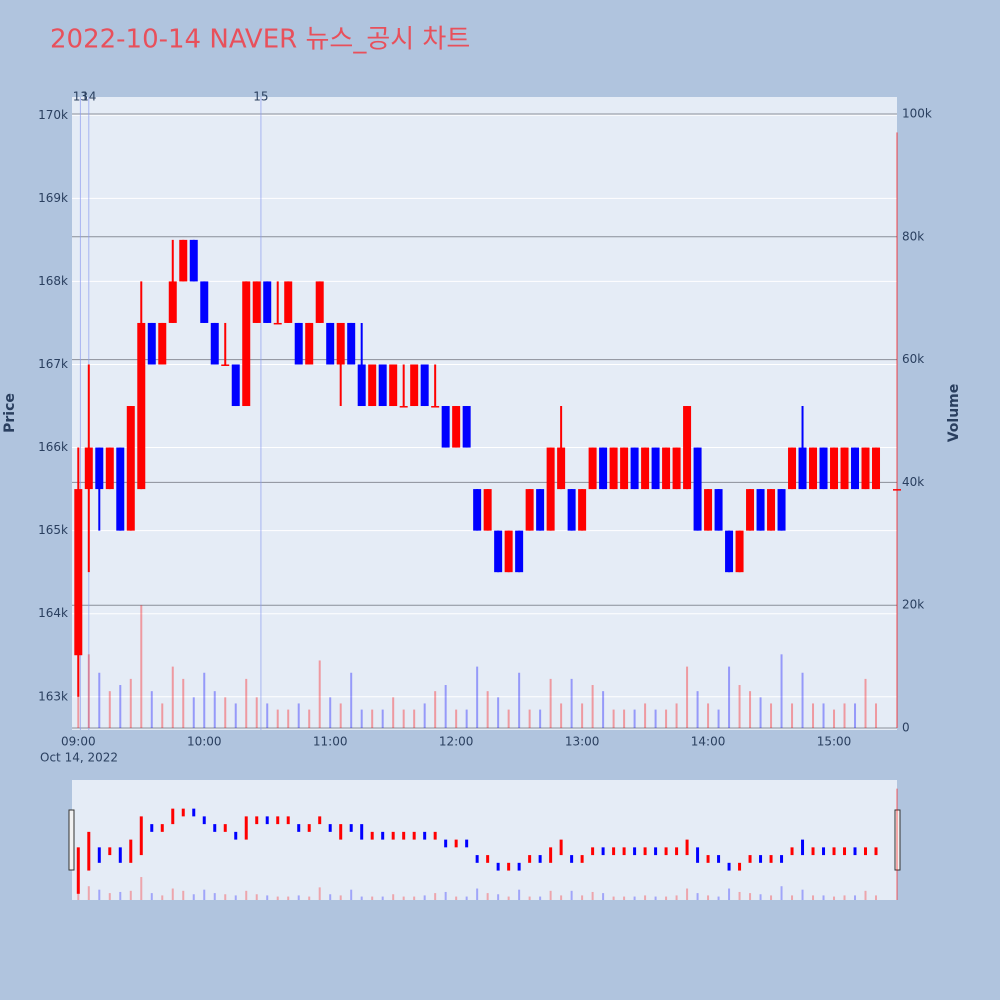 This screenshot has width=1000, height=1000. What do you see at coordinates (456, 742) in the screenshot?
I see `x-tick-label: 12:00` at bounding box center [456, 742].